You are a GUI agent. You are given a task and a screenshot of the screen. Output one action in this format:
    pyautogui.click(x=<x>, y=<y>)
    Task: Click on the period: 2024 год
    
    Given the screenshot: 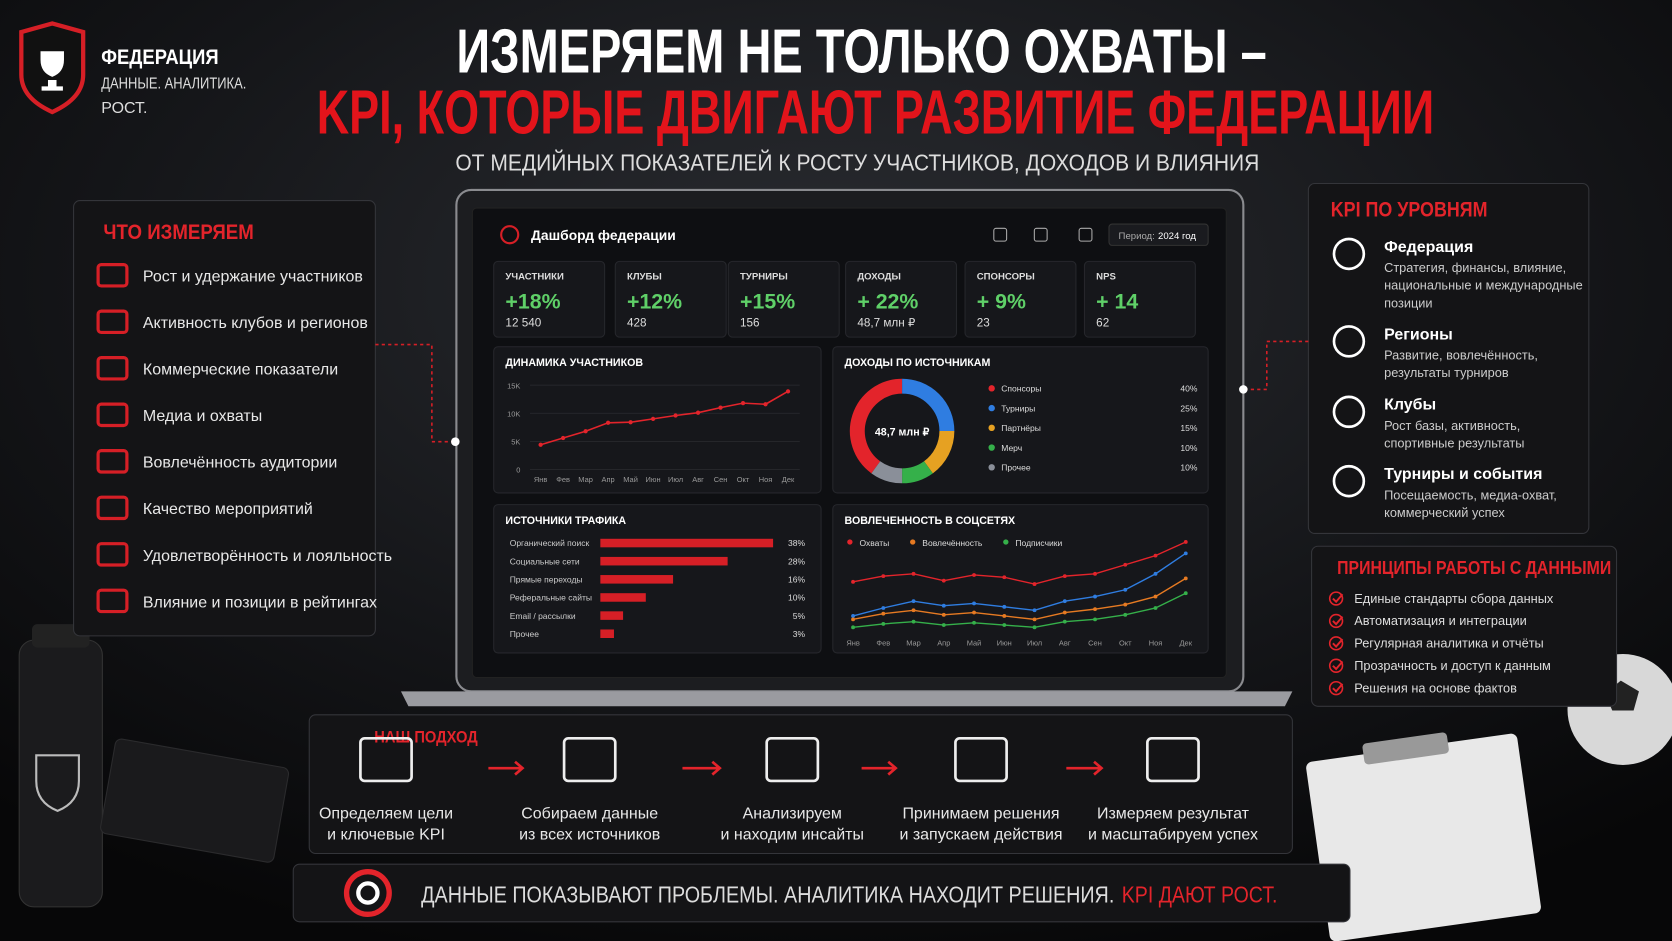 What is the action you would take?
    pyautogui.click(x=1177, y=236)
    